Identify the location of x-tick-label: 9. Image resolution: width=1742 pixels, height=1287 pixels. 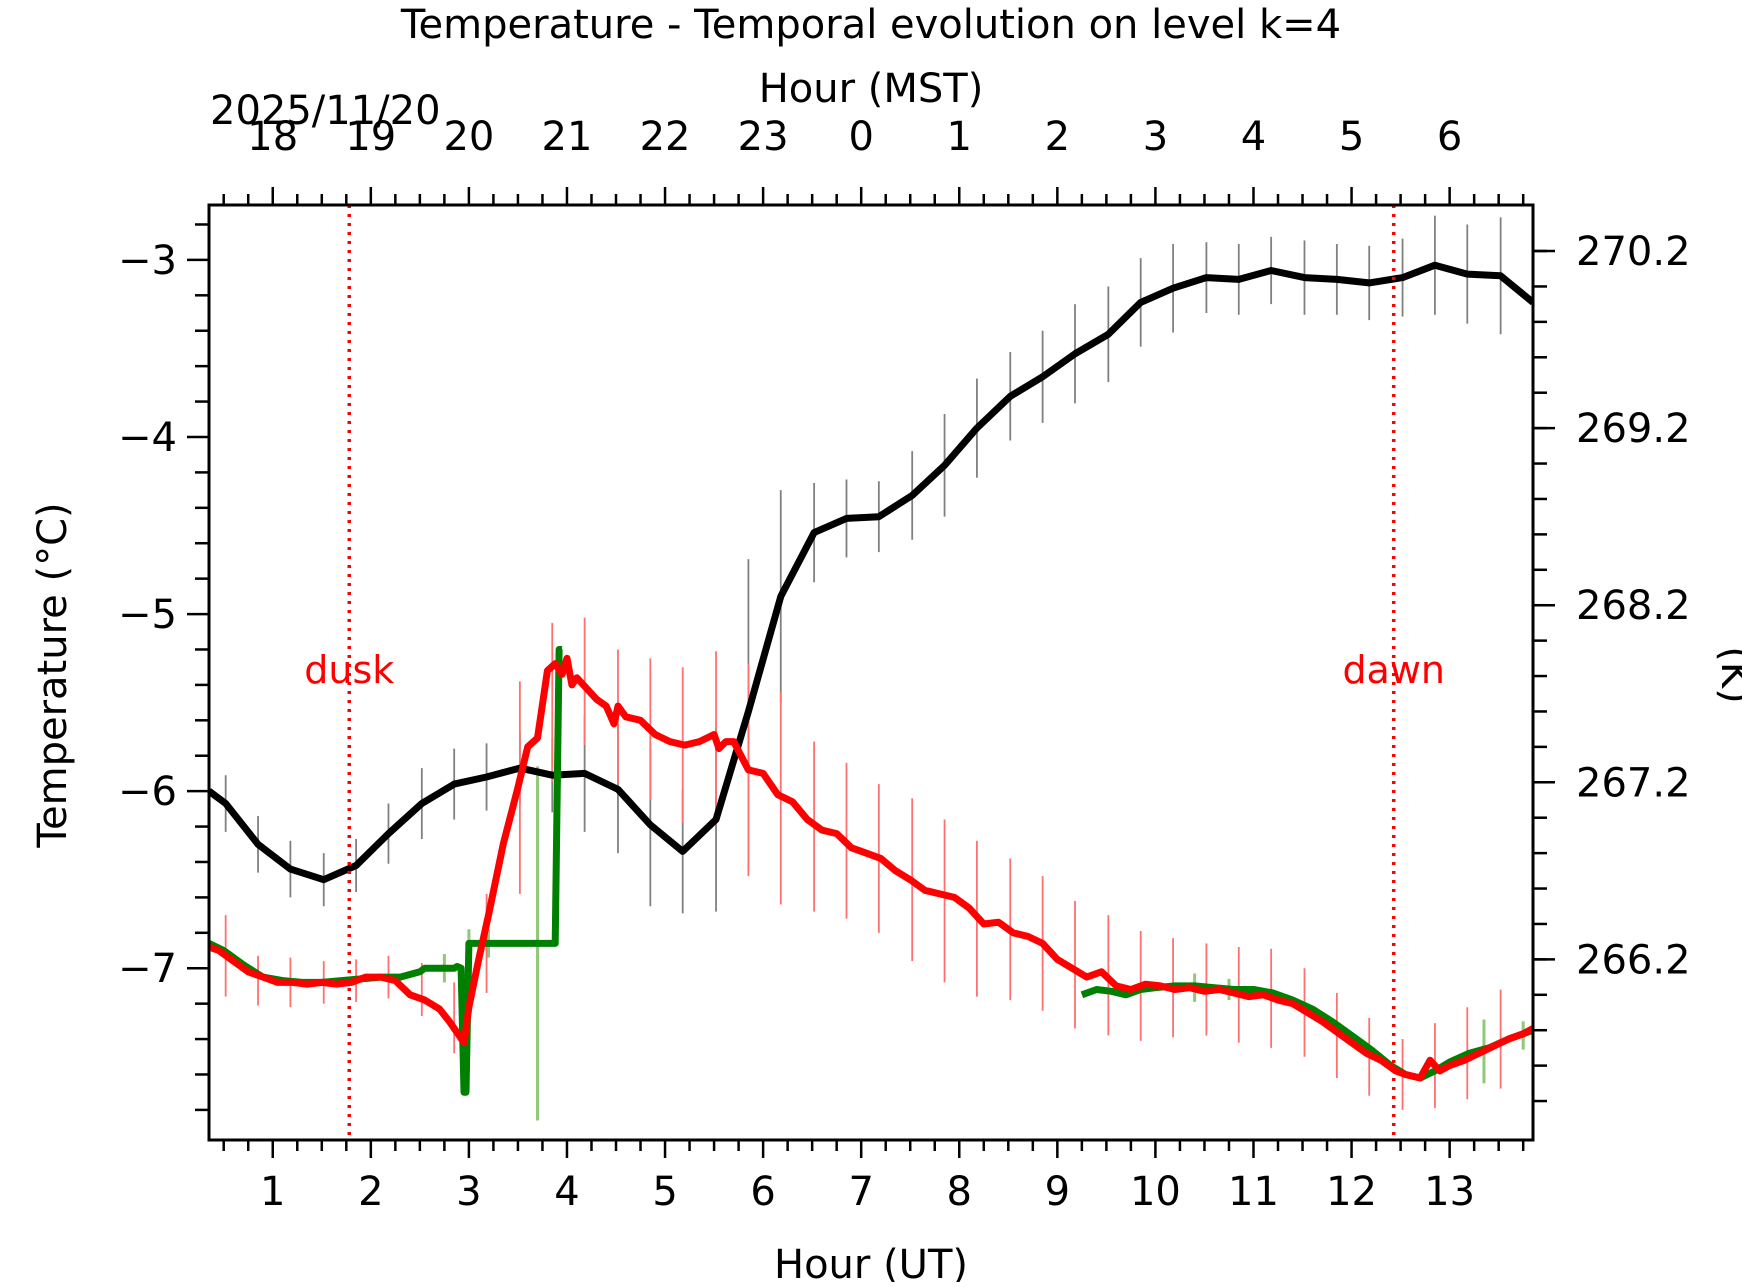
(1057, 1192).